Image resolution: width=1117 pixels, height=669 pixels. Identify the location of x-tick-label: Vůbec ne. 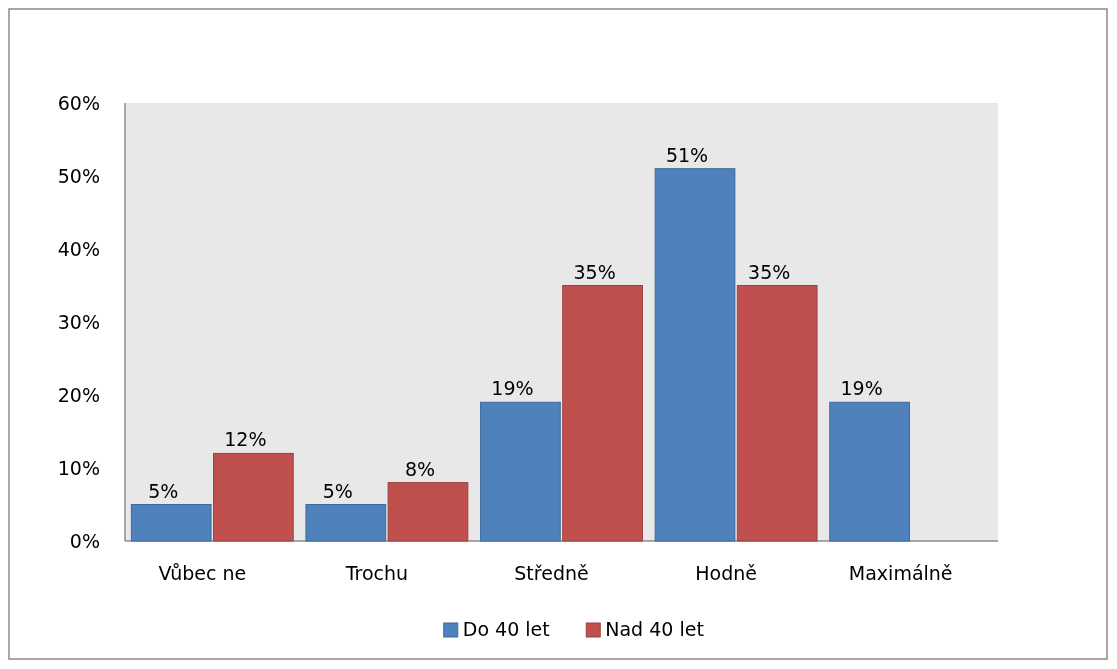
(202, 573).